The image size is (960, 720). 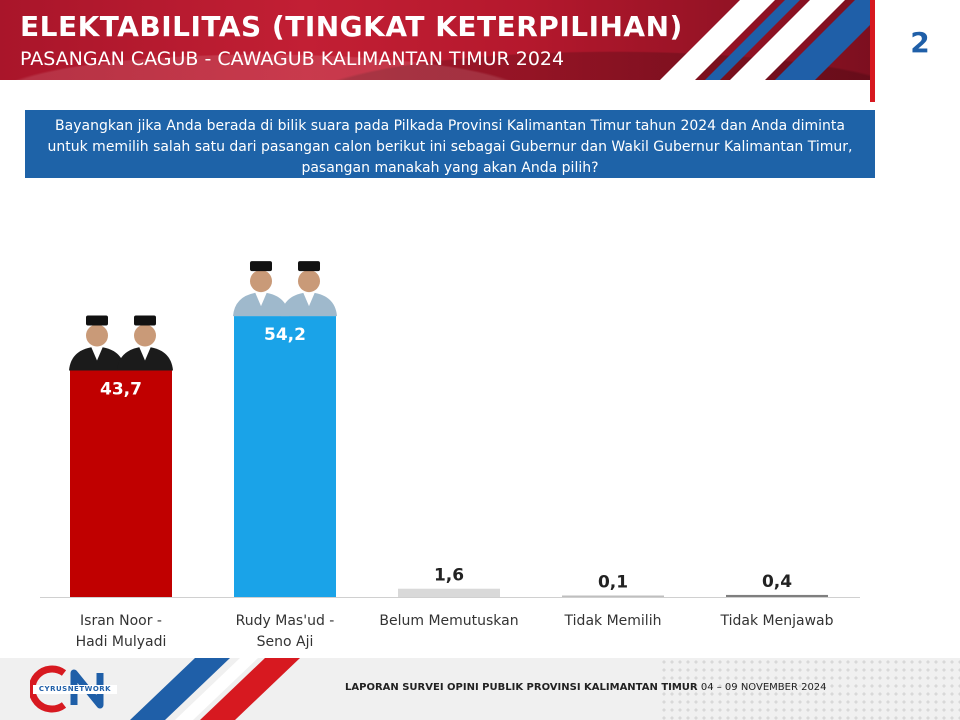 I want to click on category-label: Belum Memutuskan, so click(x=448, y=621).